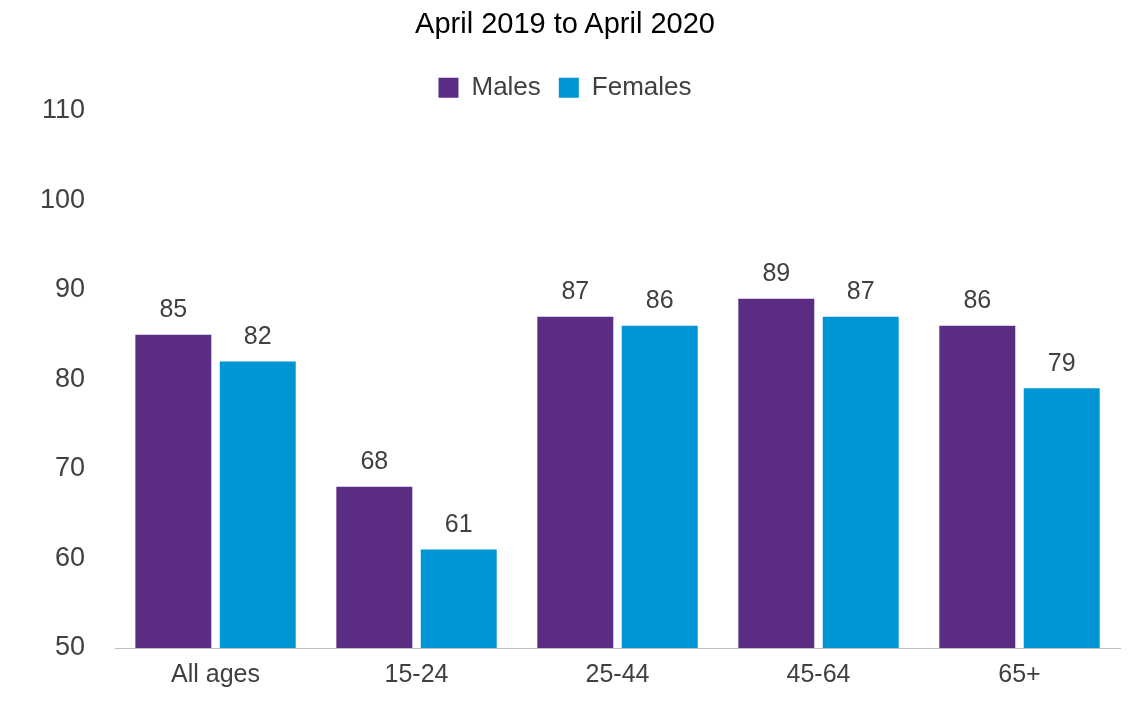 The image size is (1130, 708). I want to click on y-tick-label: 50, so click(70, 646).